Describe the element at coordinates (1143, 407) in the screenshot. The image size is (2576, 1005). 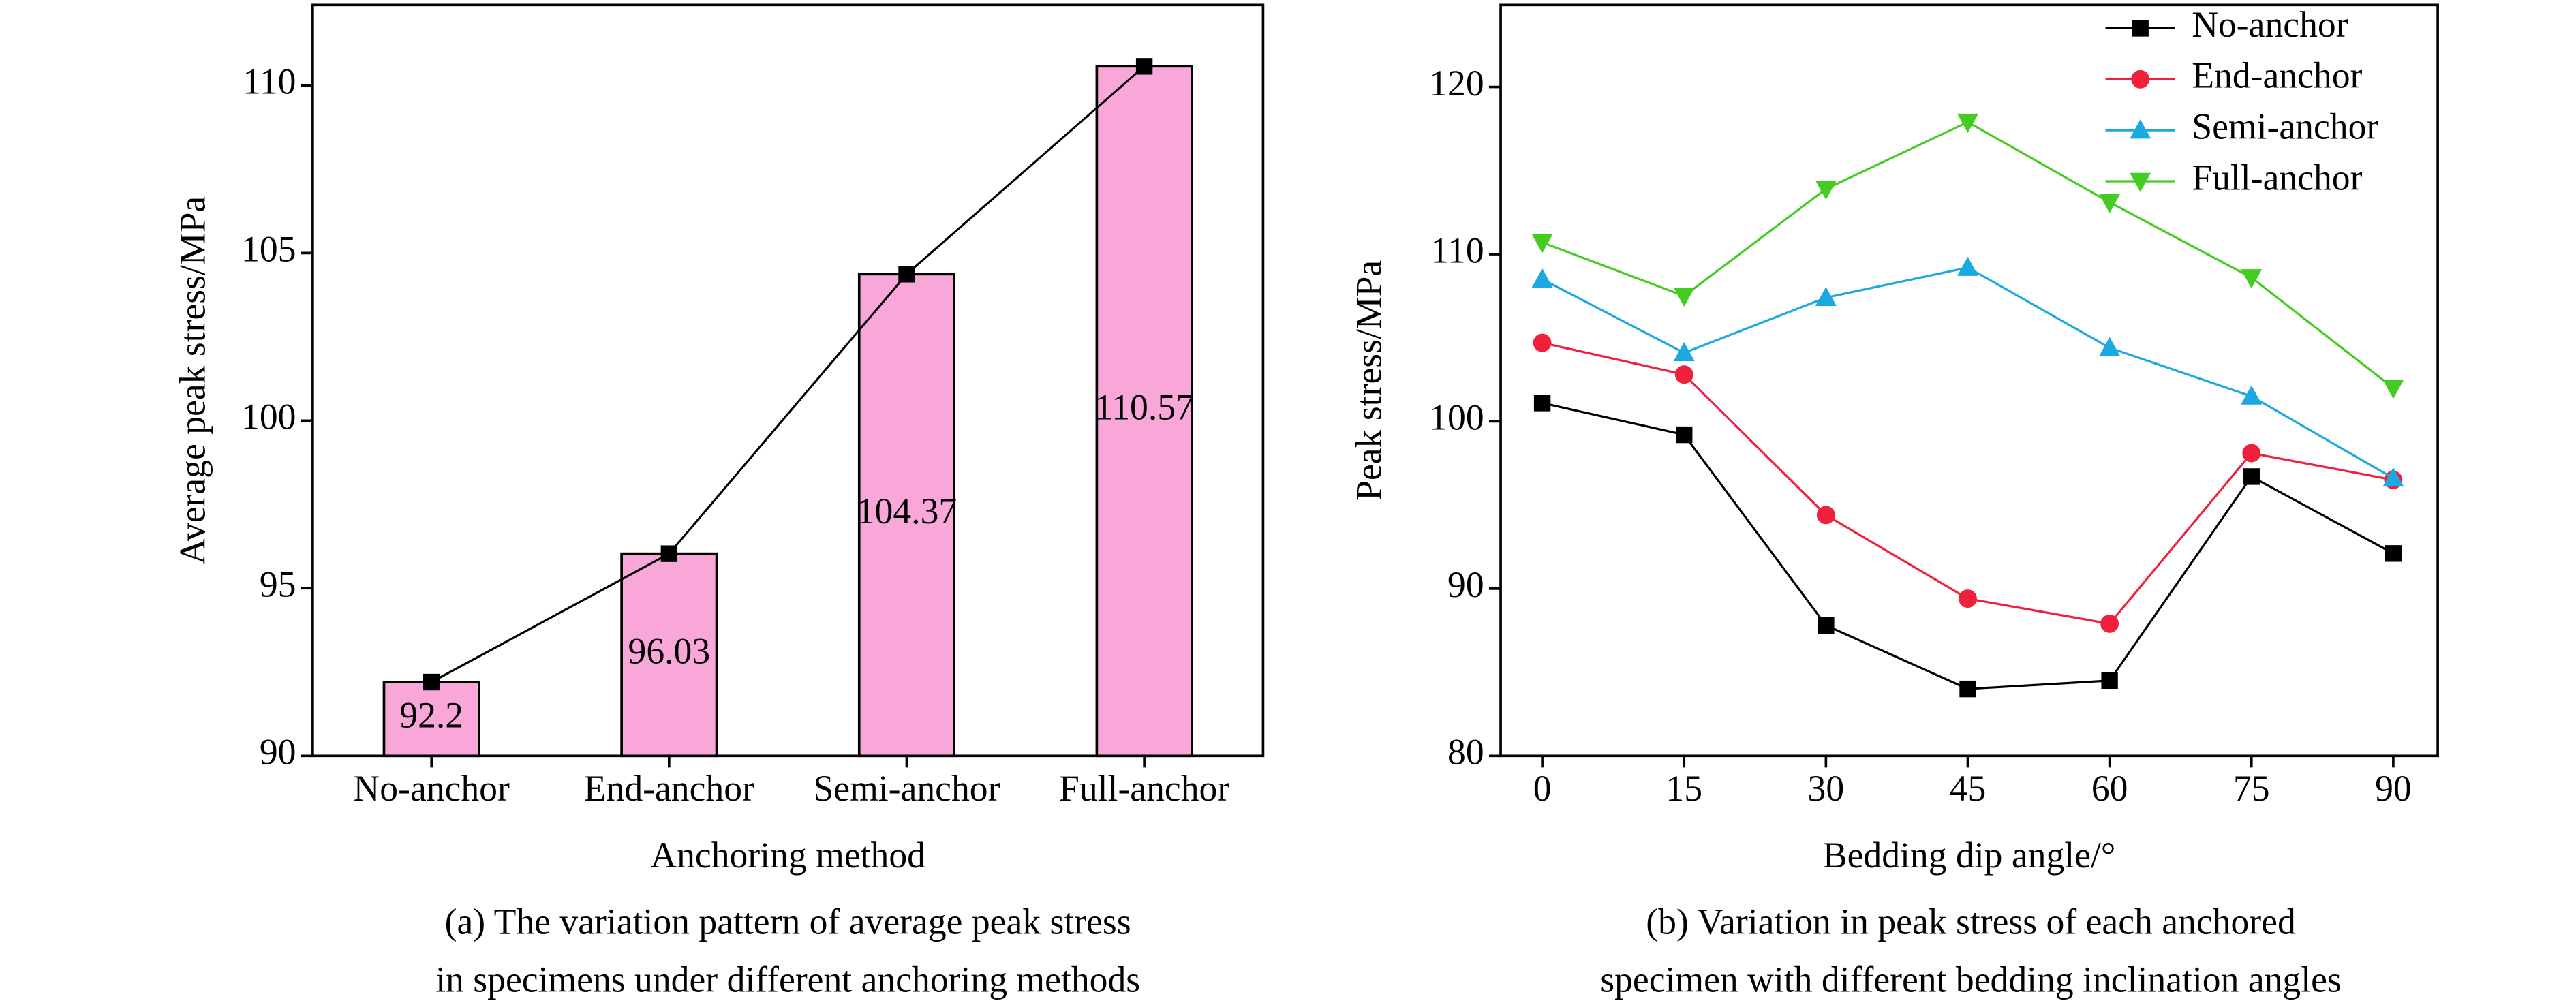
I see `value-label: 110.57` at that location.